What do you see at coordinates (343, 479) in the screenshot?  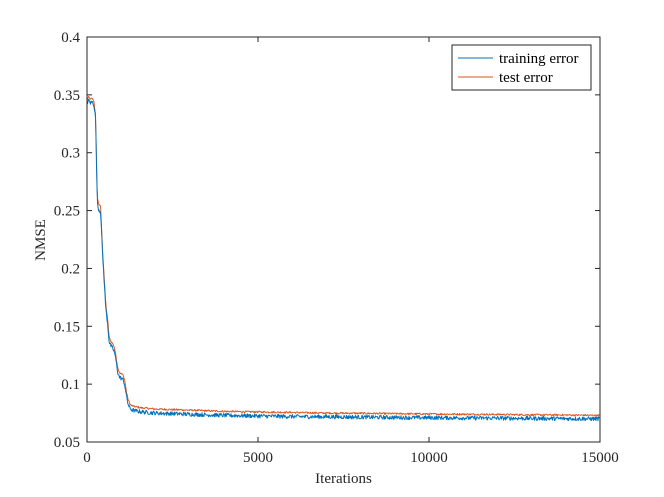 I see `x-axis-label: Iterations` at bounding box center [343, 479].